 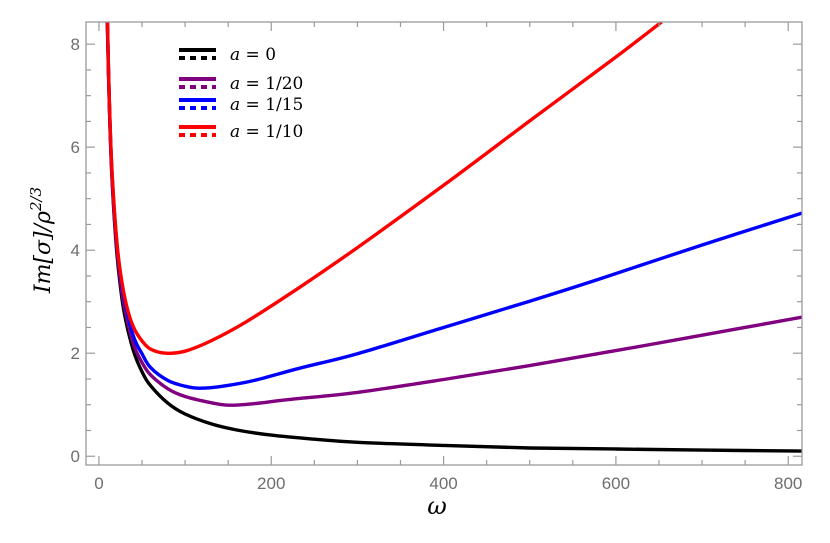 What do you see at coordinates (271, 483) in the screenshot?
I see `x-tick-label: 200` at bounding box center [271, 483].